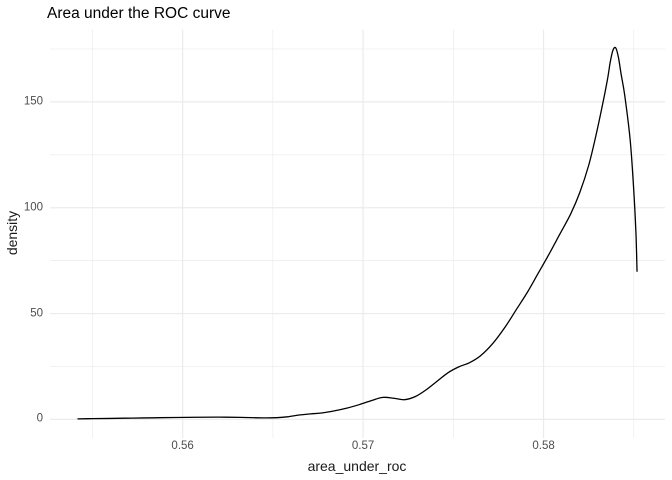  I want to click on x-tick-label: 0.56, so click(182, 446).